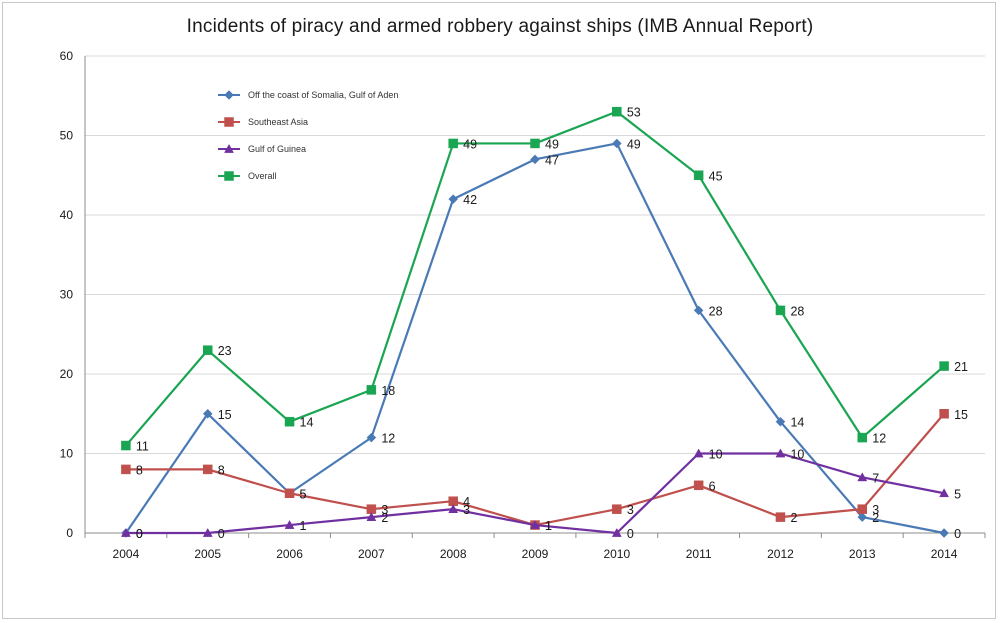  I want to click on y-tick-label: 10, so click(67, 454).